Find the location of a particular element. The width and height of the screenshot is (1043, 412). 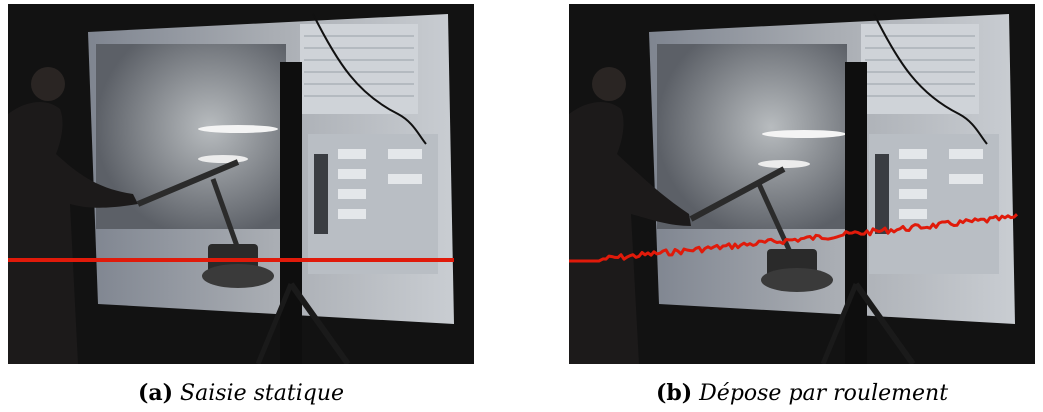

caption-b: (b) Dépose par roulement is located at coordinates (802, 393).